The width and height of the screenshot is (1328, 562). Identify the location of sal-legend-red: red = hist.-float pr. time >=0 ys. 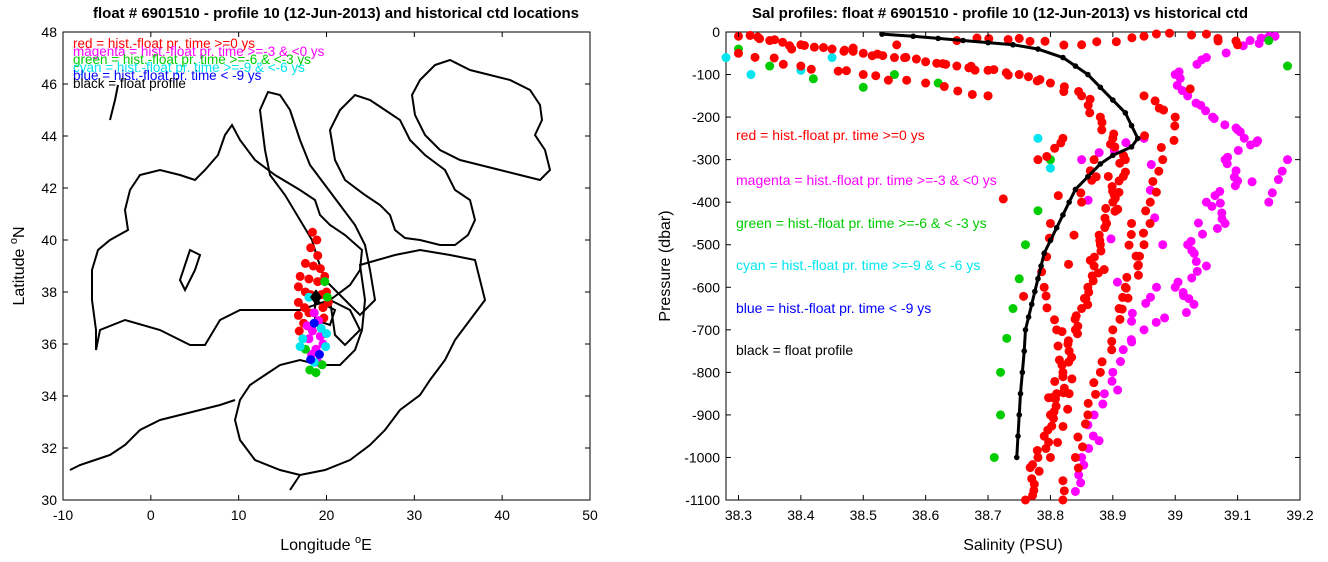
(830, 135).